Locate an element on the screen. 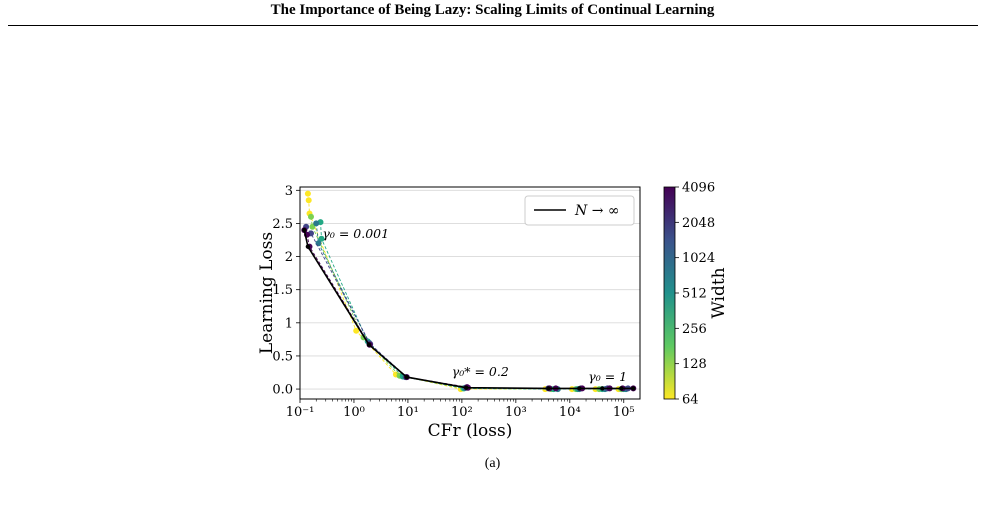  y-tick-label: 0.5 is located at coordinates (282, 356).